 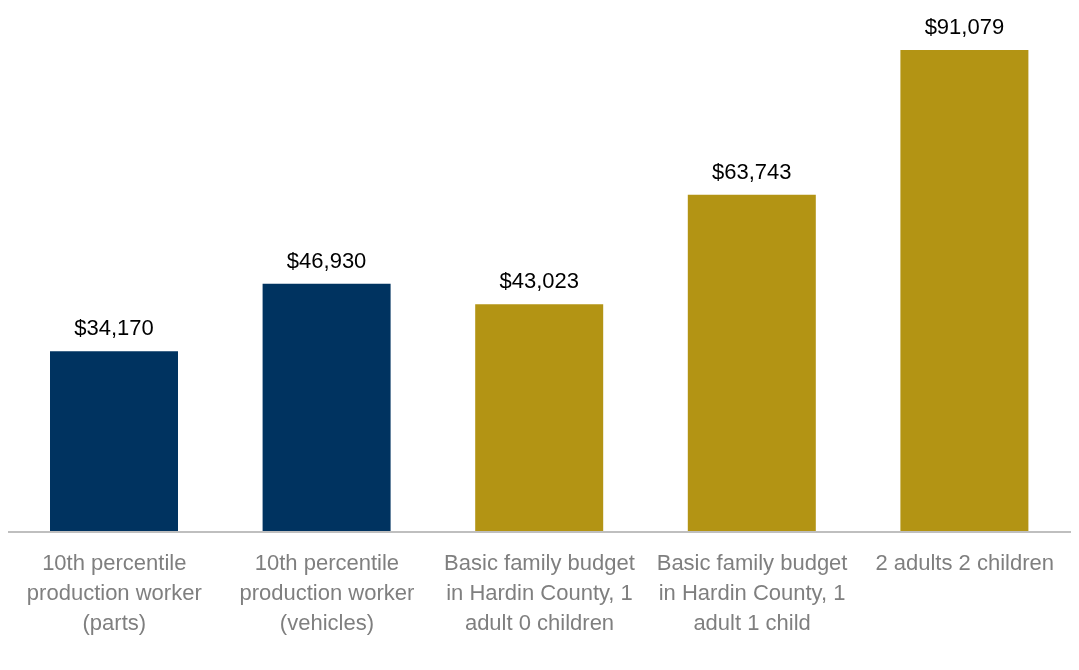 What do you see at coordinates (327, 592) in the screenshot?
I see `x-tick-label: 10th percentile production worker (vehicles)` at bounding box center [327, 592].